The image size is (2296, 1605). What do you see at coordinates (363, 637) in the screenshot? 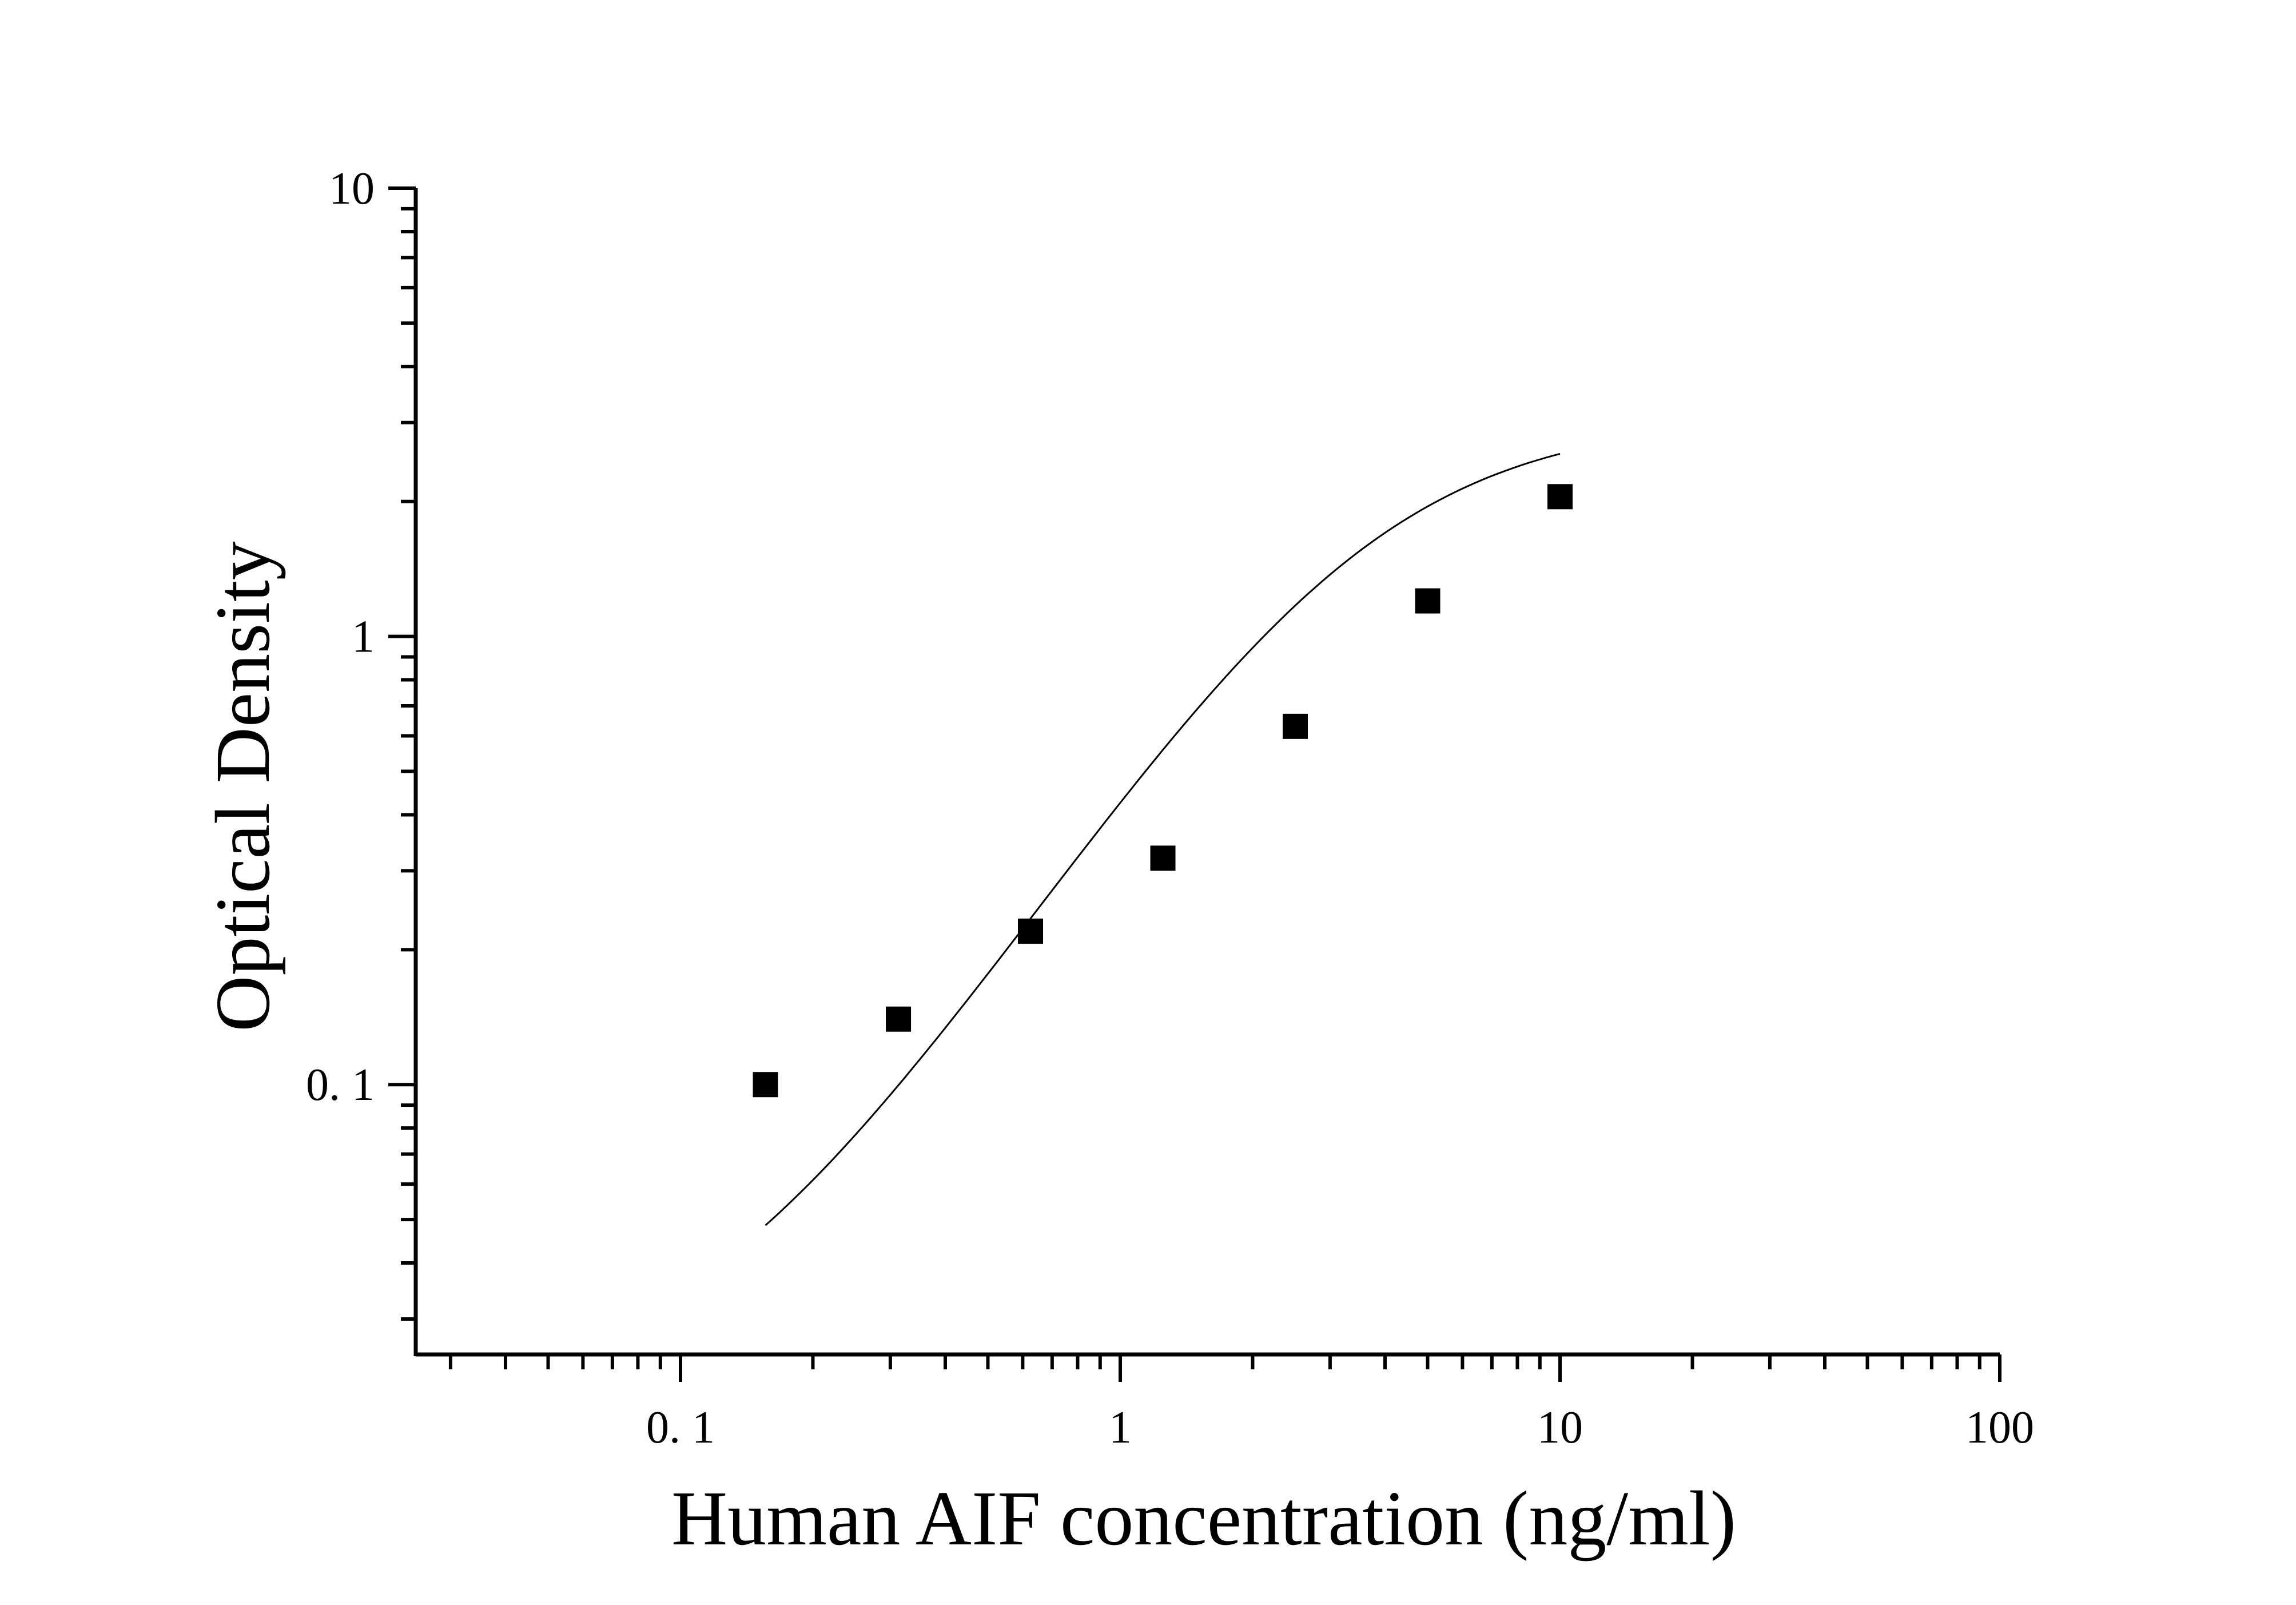
I see `y-tick-label: 1` at bounding box center [363, 637].